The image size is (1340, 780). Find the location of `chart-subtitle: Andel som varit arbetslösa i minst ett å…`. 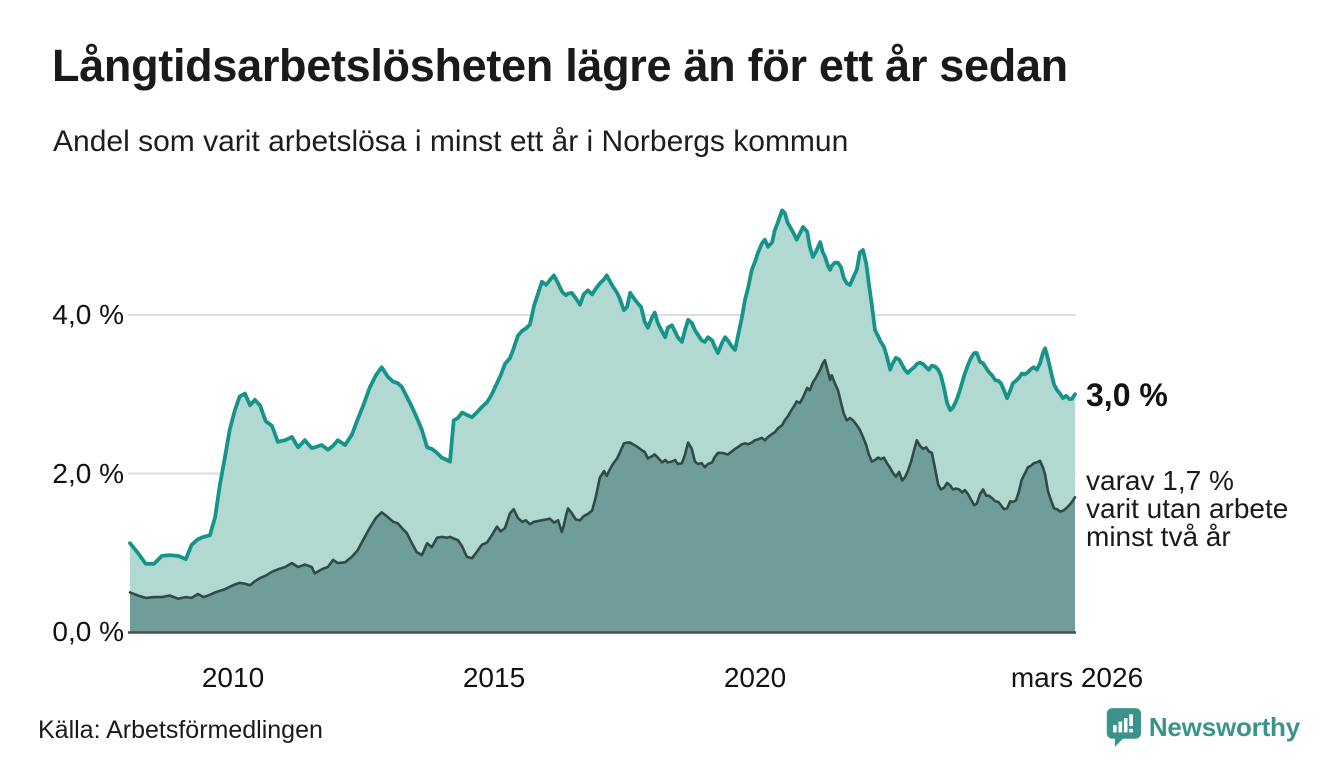

chart-subtitle: Andel som varit arbetslösa i minst ett å… is located at coordinates (451, 141).